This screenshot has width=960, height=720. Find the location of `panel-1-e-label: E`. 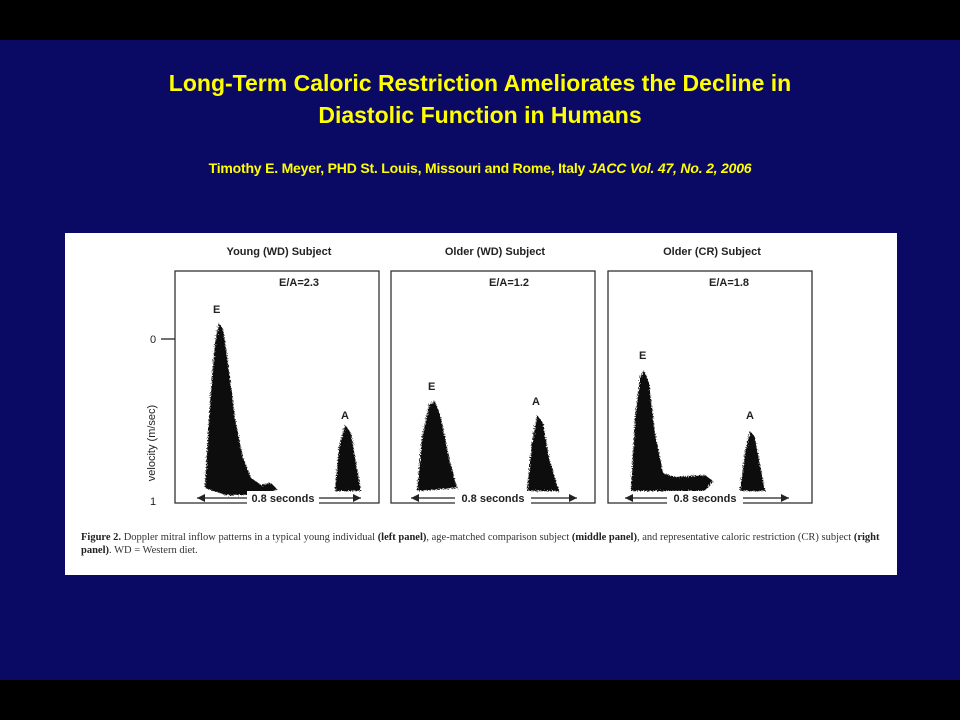

panel-1-e-label: E is located at coordinates (216, 310).